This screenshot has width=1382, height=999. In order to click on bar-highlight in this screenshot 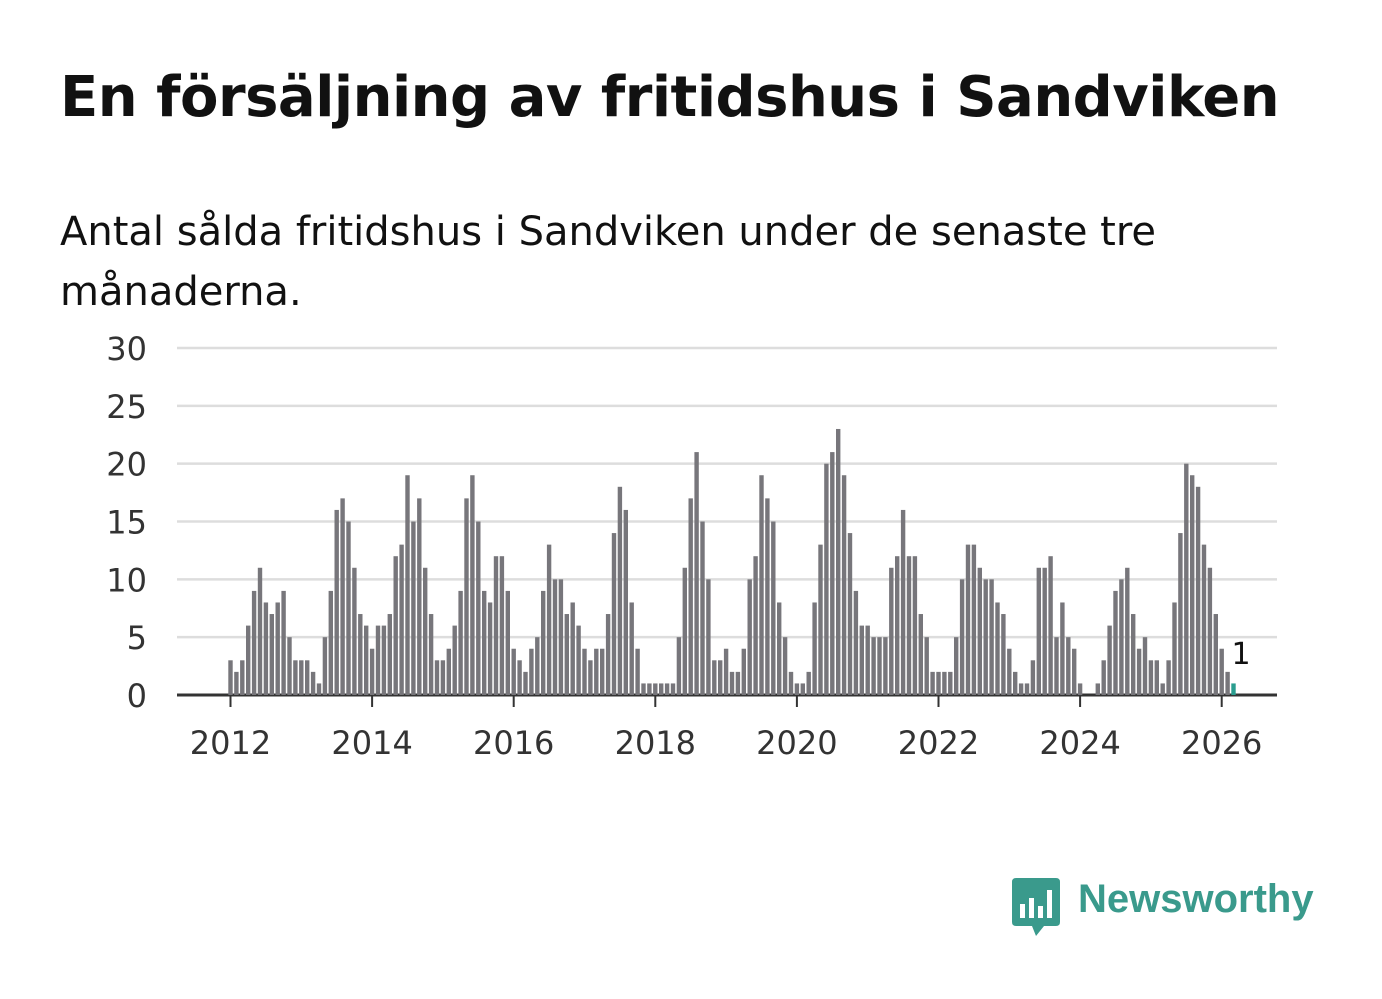, I will do `click(1233, 689)`.